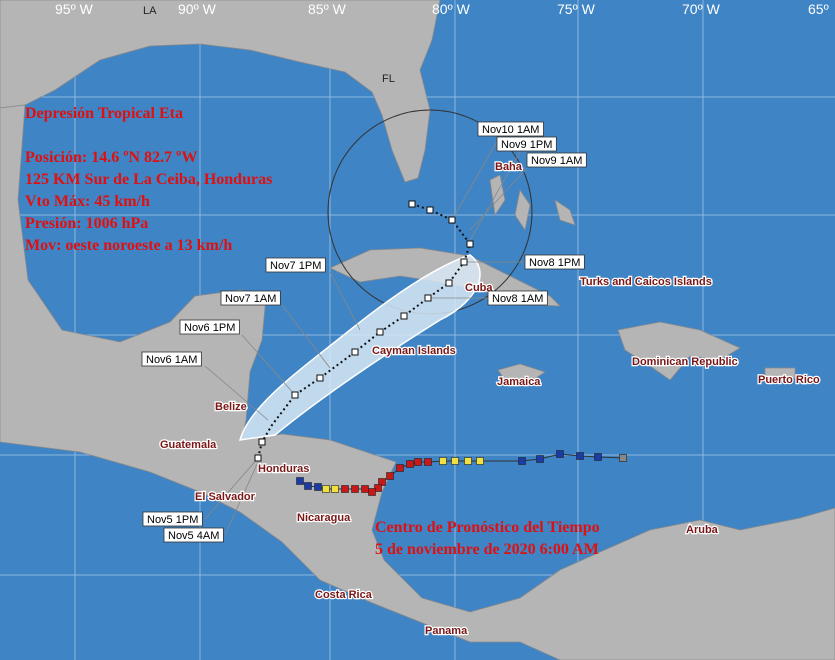 The height and width of the screenshot is (660, 835). I want to click on forecast-label: Nov5 1PM, so click(172, 520).